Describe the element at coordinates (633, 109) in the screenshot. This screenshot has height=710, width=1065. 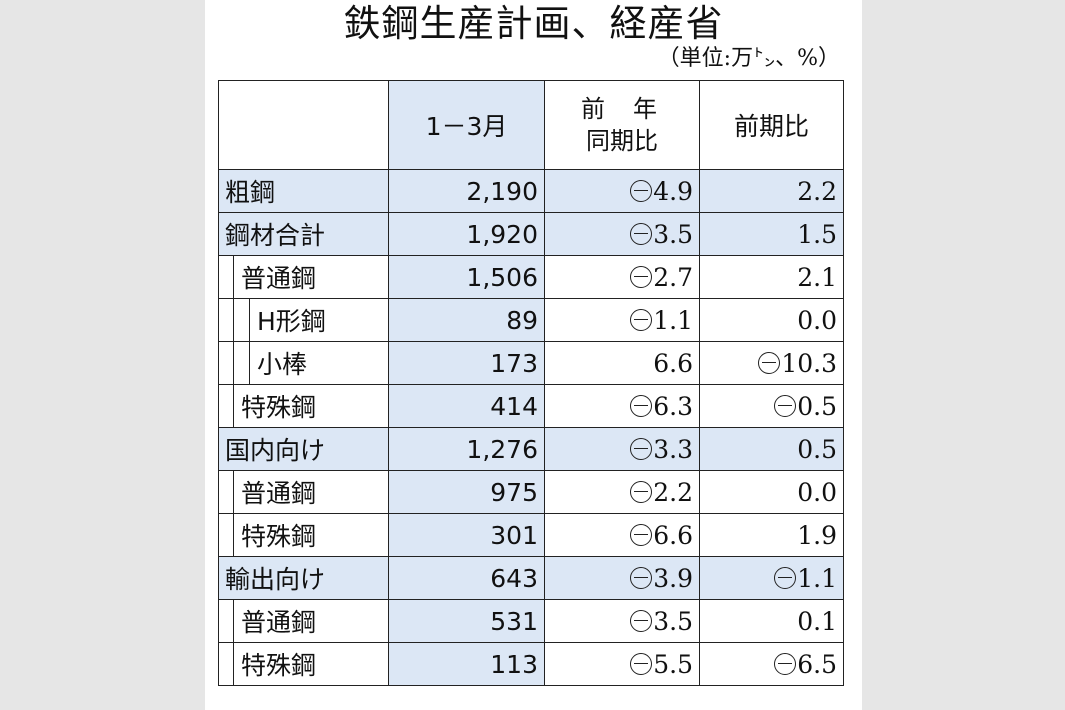
I see `header-yoy-line1: 前年` at that location.